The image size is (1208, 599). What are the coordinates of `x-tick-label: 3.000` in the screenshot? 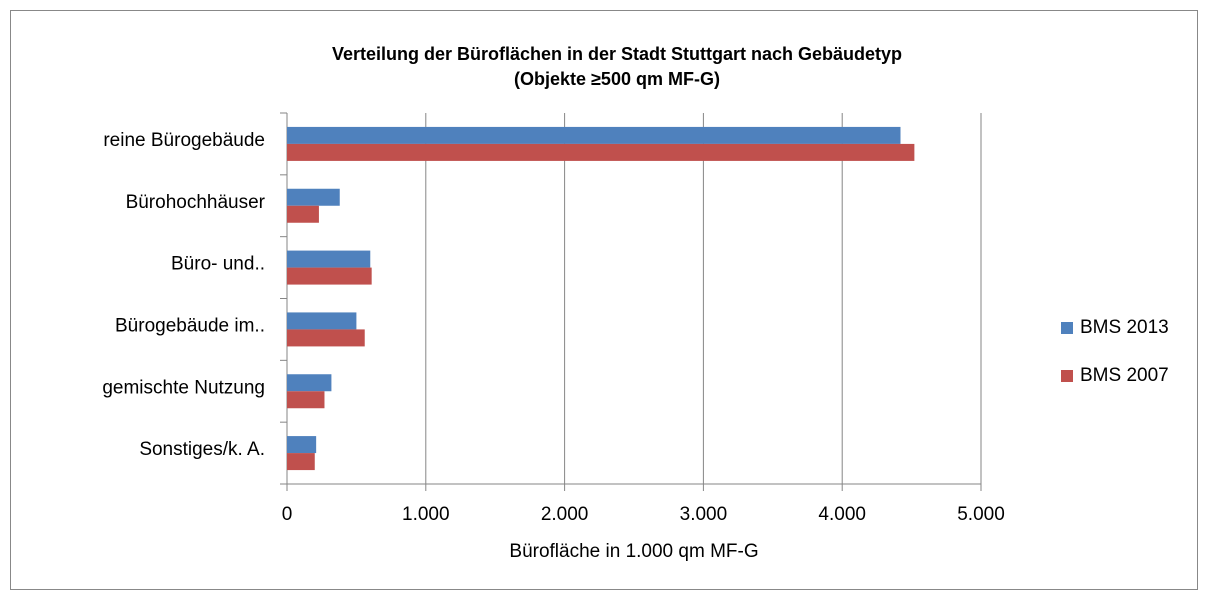 It's located at (704, 514).